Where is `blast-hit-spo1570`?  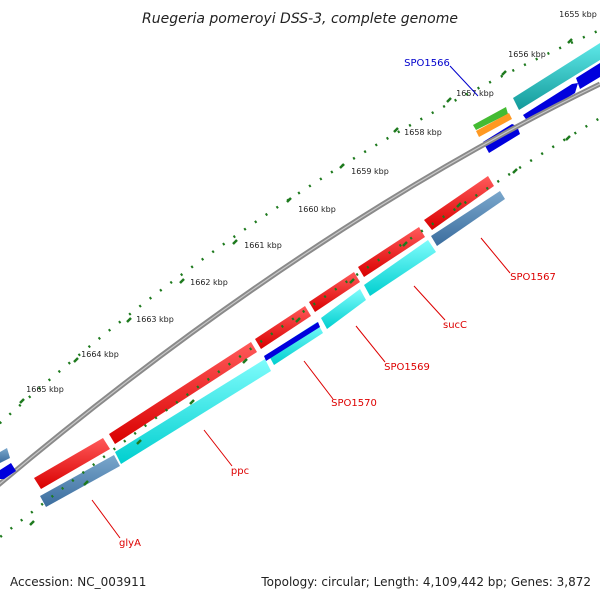 blast-hit-spo1570 is located at coordinates (292, 341).